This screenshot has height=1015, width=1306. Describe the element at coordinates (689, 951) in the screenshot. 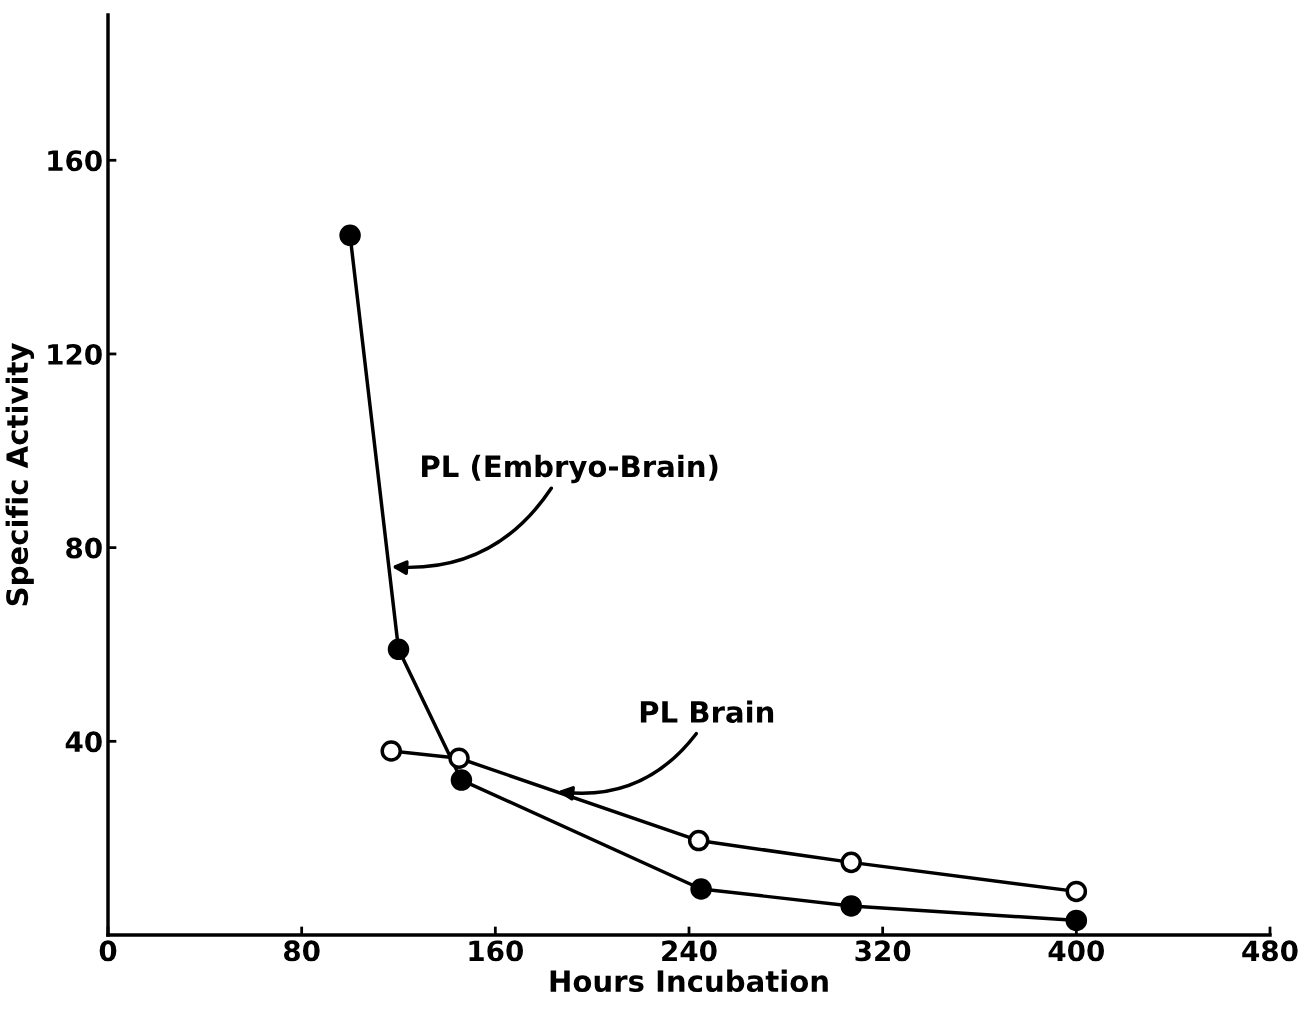

I see `x-tick-label: 240` at that location.